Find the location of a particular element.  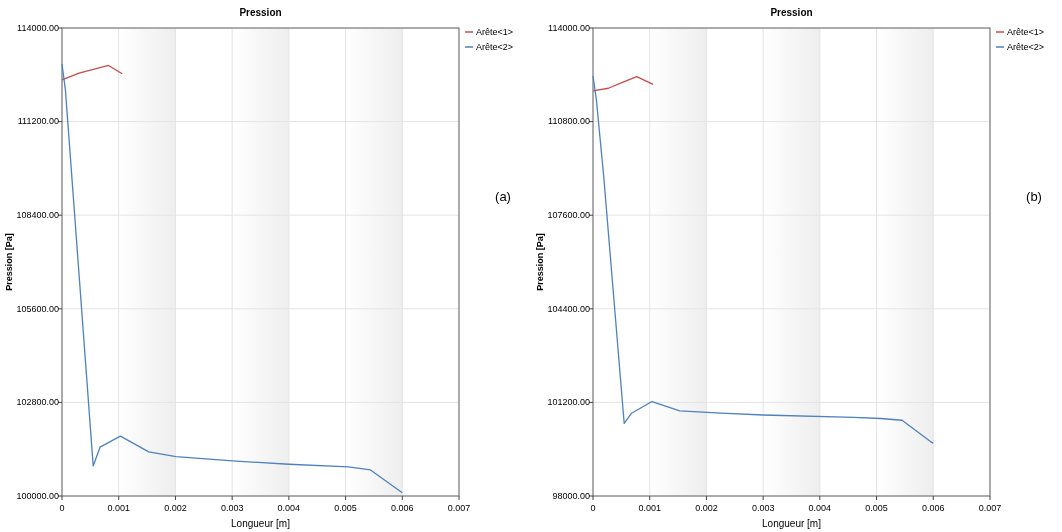

y-tick-label: 110800.00 is located at coordinates (569, 121).